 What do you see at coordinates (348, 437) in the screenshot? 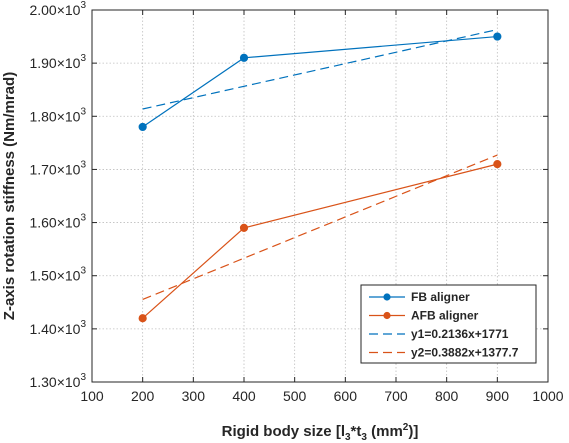
I see `x-axis-title-sub1: 3` at bounding box center [348, 437].